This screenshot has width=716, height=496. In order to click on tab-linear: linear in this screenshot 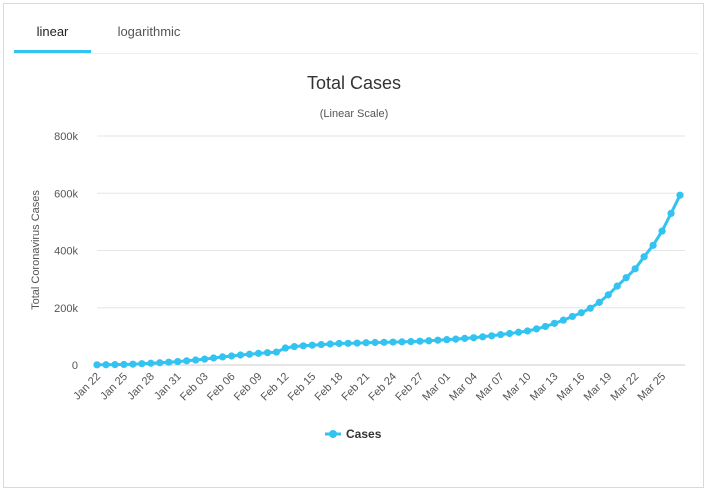, I will do `click(52, 28)`.